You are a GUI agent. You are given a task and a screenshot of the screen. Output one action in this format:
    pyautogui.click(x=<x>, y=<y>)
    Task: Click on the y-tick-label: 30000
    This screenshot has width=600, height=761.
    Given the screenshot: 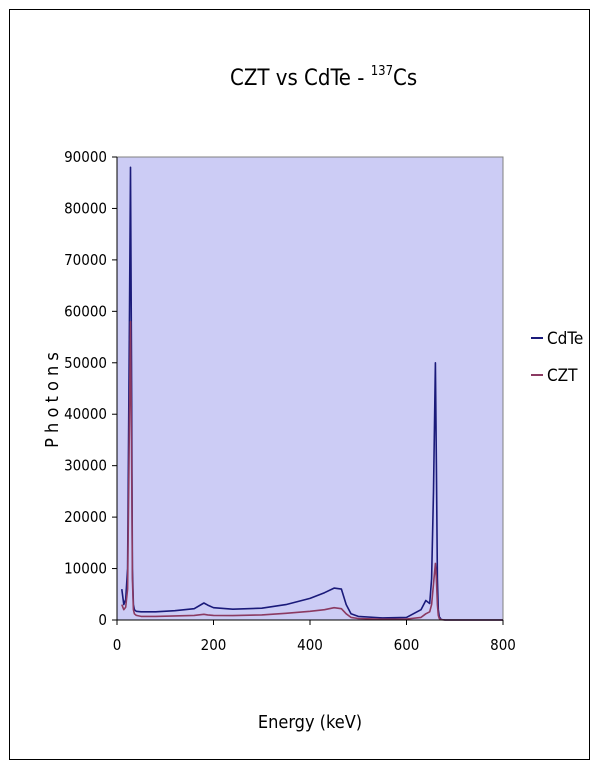 What is the action you would take?
    pyautogui.click(x=85, y=466)
    